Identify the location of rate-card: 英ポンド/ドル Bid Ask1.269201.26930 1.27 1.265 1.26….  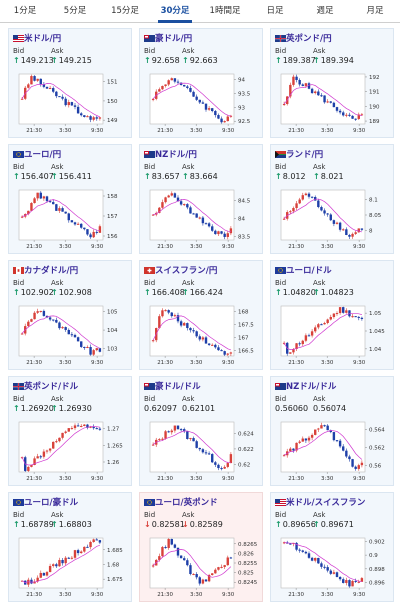
(70, 431).